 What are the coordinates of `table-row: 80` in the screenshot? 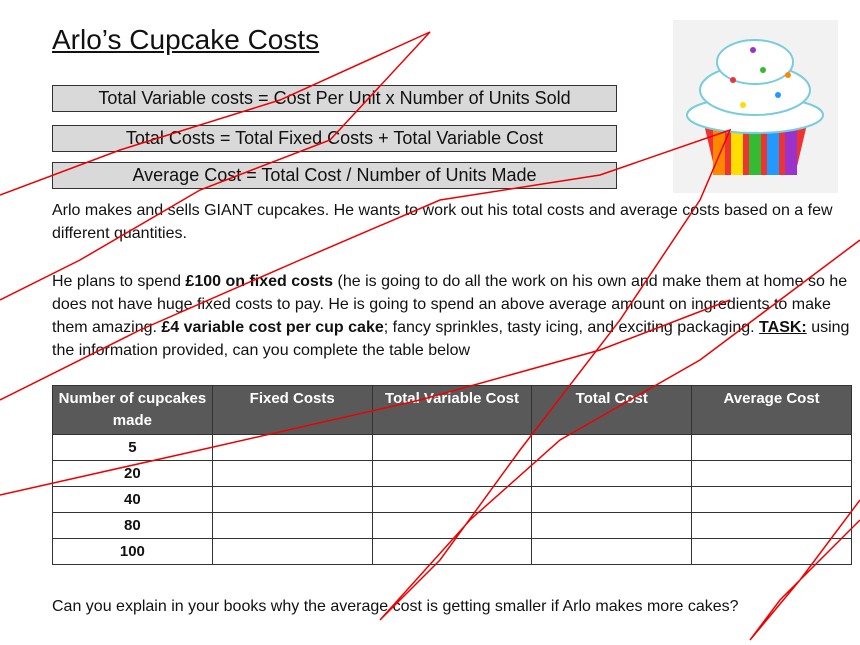 It's located at (452, 525).